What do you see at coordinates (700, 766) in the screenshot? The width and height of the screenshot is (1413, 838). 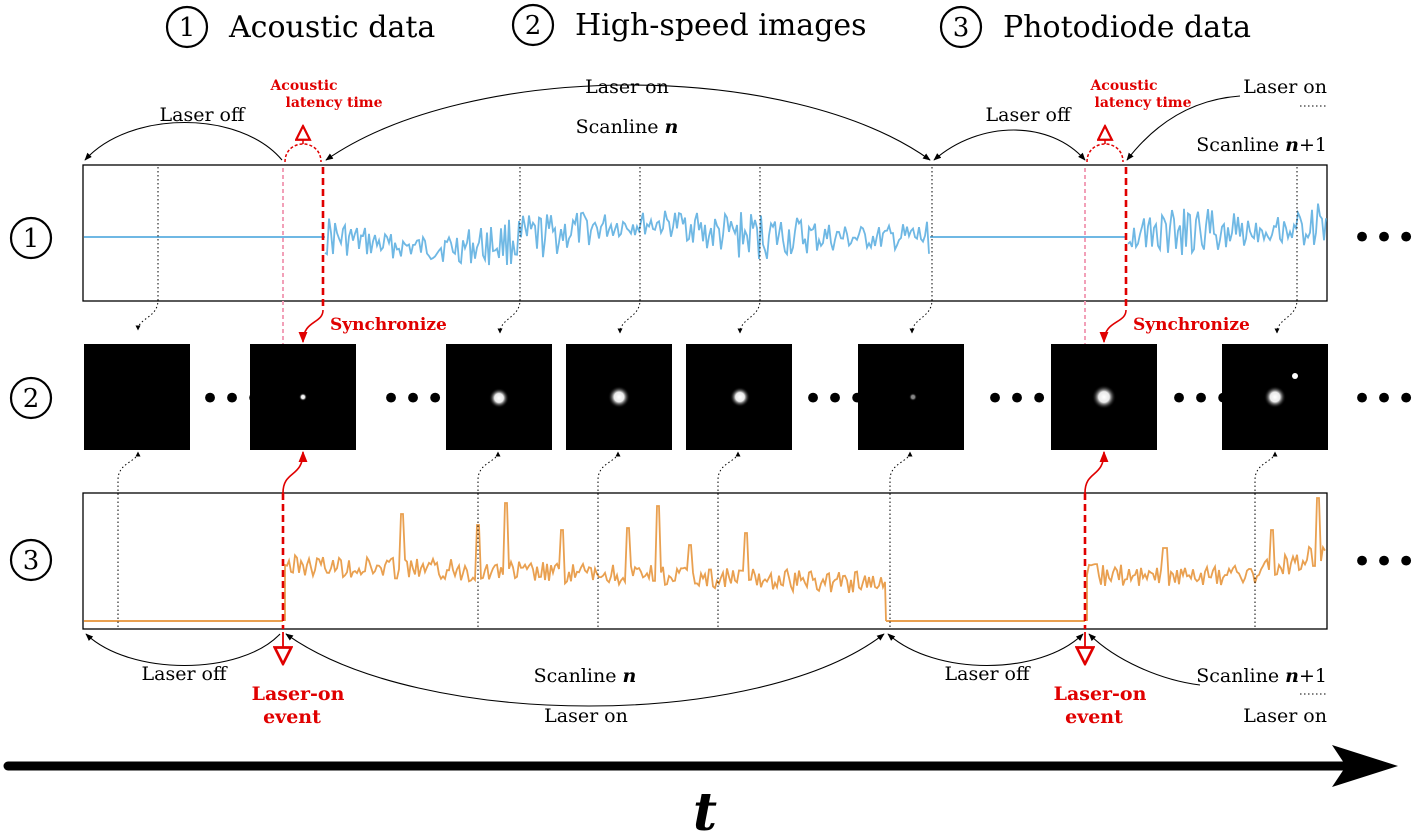 I see `time-axis` at bounding box center [700, 766].